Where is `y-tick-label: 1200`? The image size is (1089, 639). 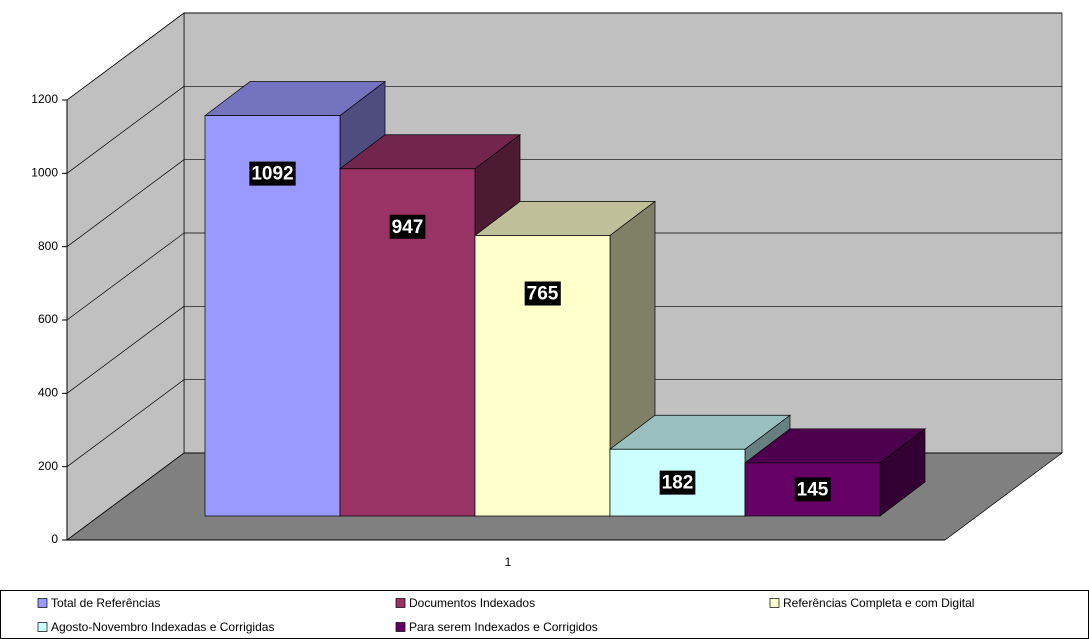 y-tick-label: 1200 is located at coordinates (44, 99).